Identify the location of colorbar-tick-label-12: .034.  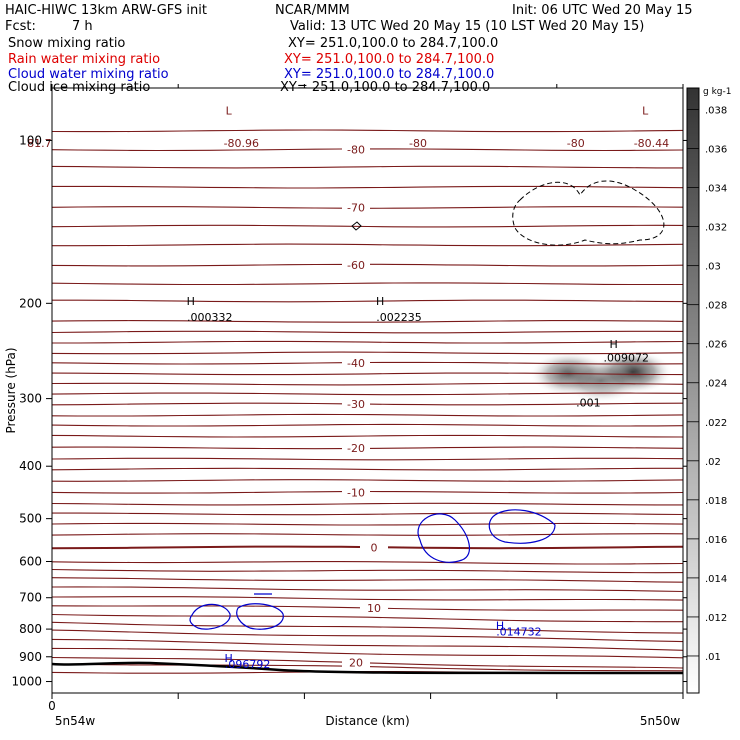
(716, 189).